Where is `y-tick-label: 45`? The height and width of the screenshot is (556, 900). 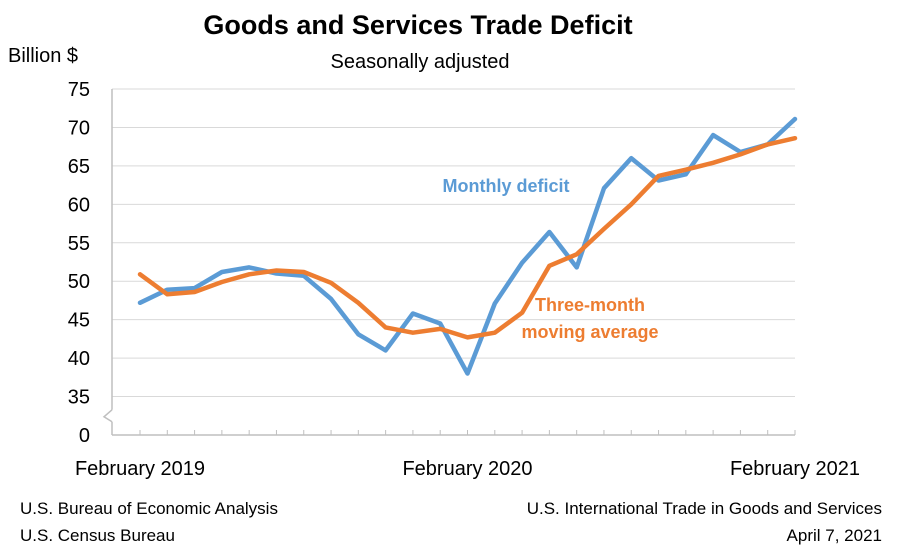 y-tick-label: 45 is located at coordinates (79, 321).